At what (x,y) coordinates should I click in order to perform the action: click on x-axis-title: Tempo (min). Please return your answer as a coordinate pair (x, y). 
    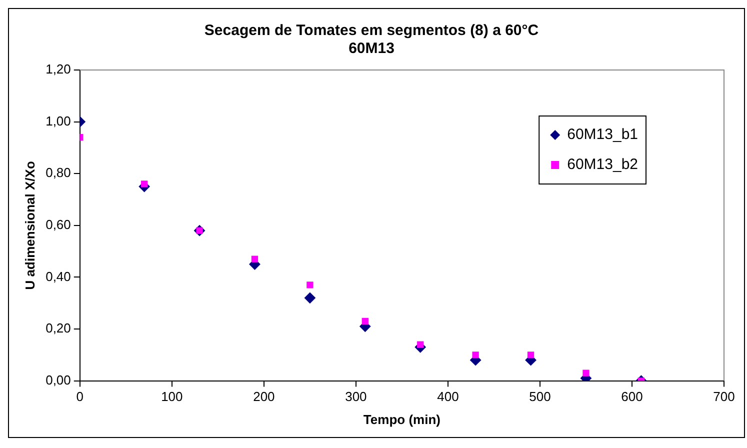
    Looking at the image, I should click on (401, 419).